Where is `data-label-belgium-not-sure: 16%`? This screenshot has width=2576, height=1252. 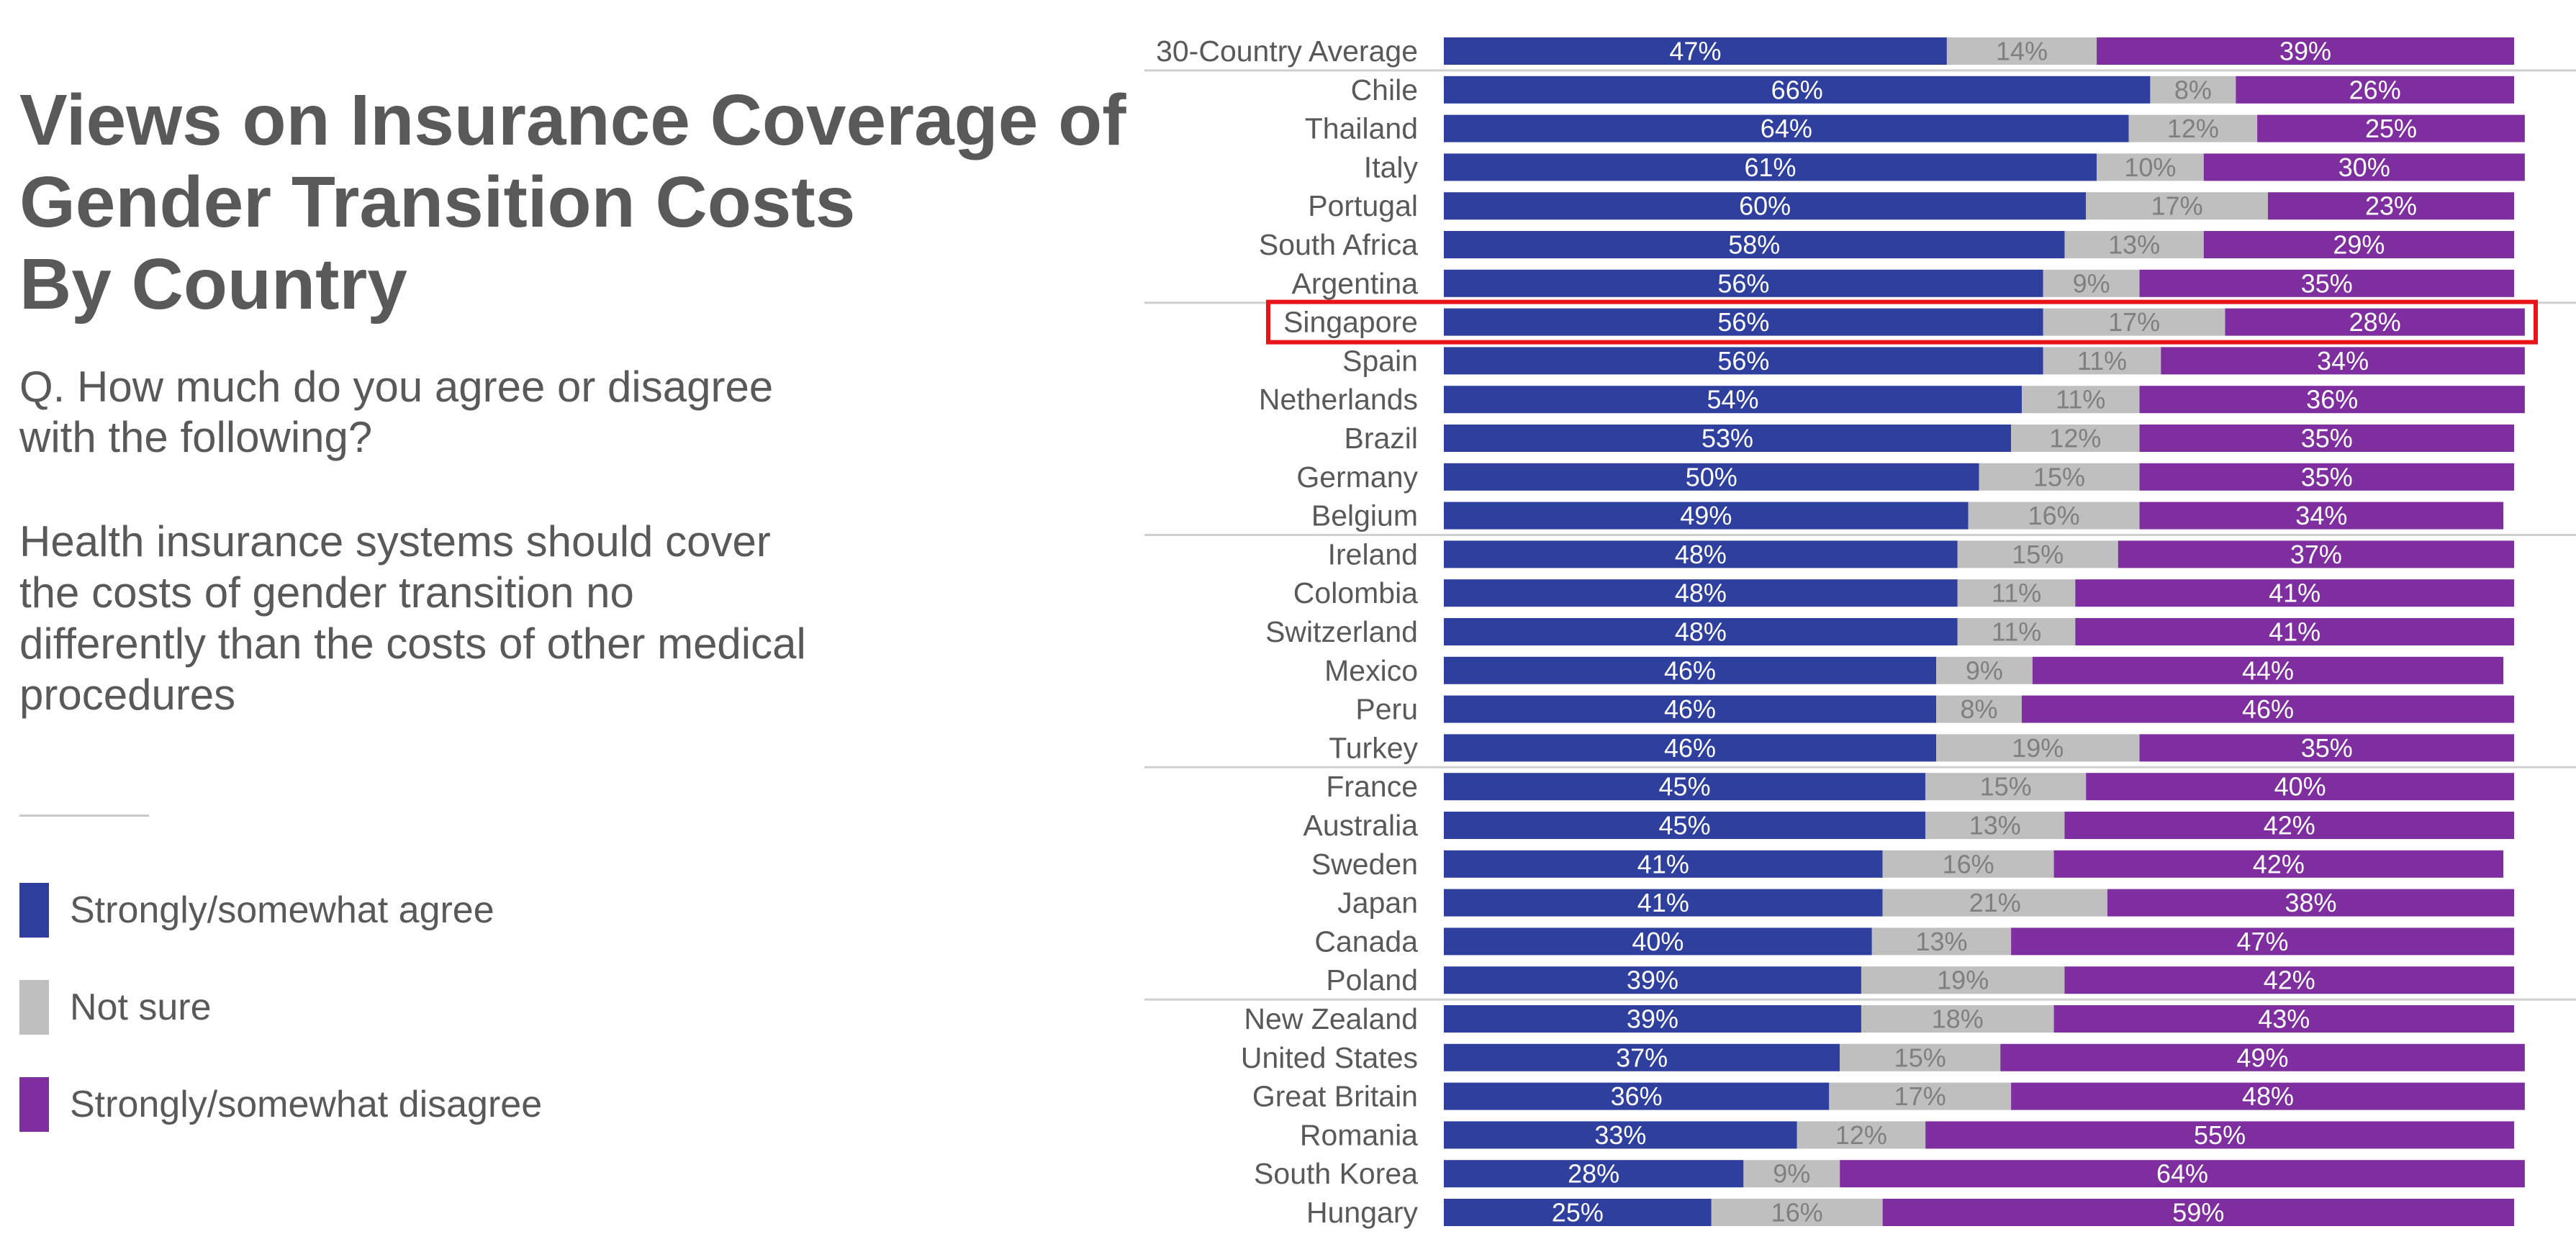
data-label-belgium-not-sure: 16% is located at coordinates (2054, 515).